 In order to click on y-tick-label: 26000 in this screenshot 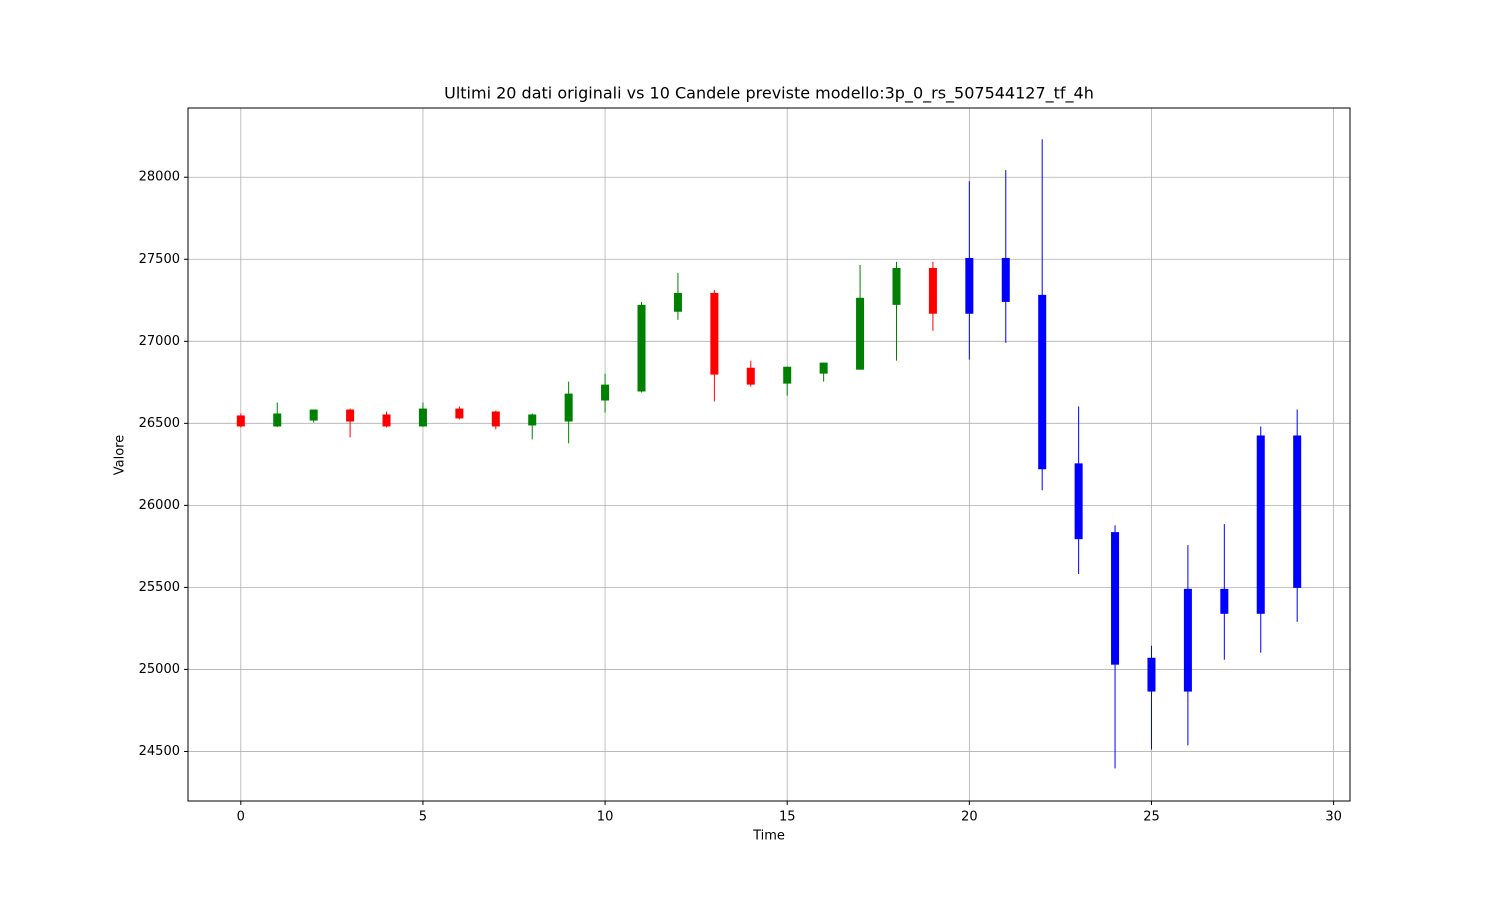, I will do `click(159, 505)`.